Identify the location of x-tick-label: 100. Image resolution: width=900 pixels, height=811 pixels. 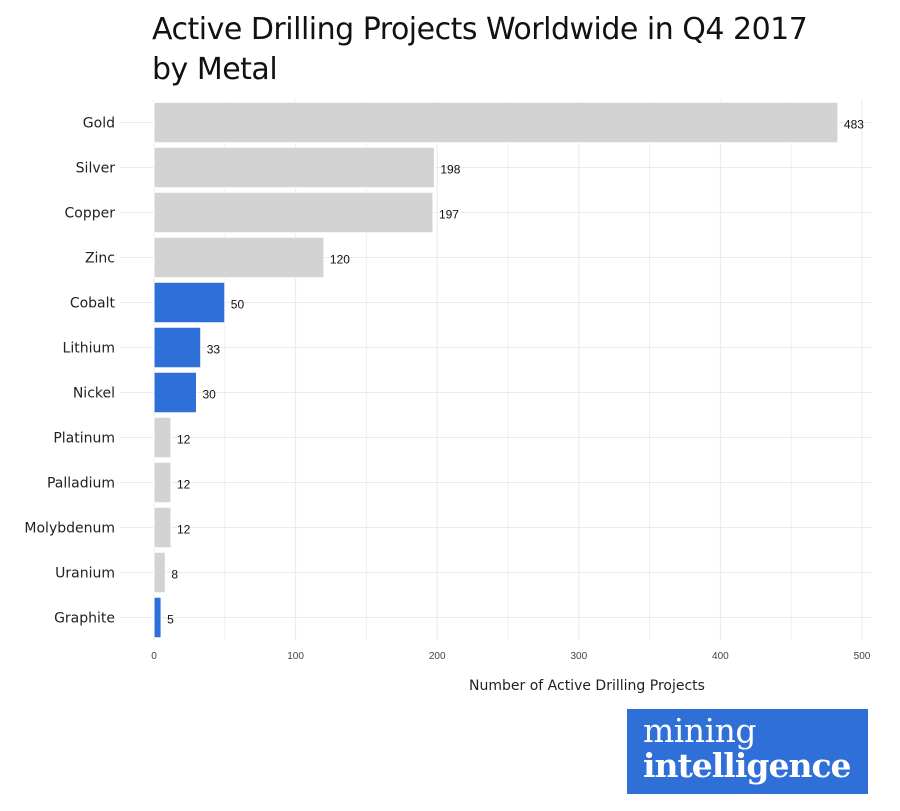
(295, 656).